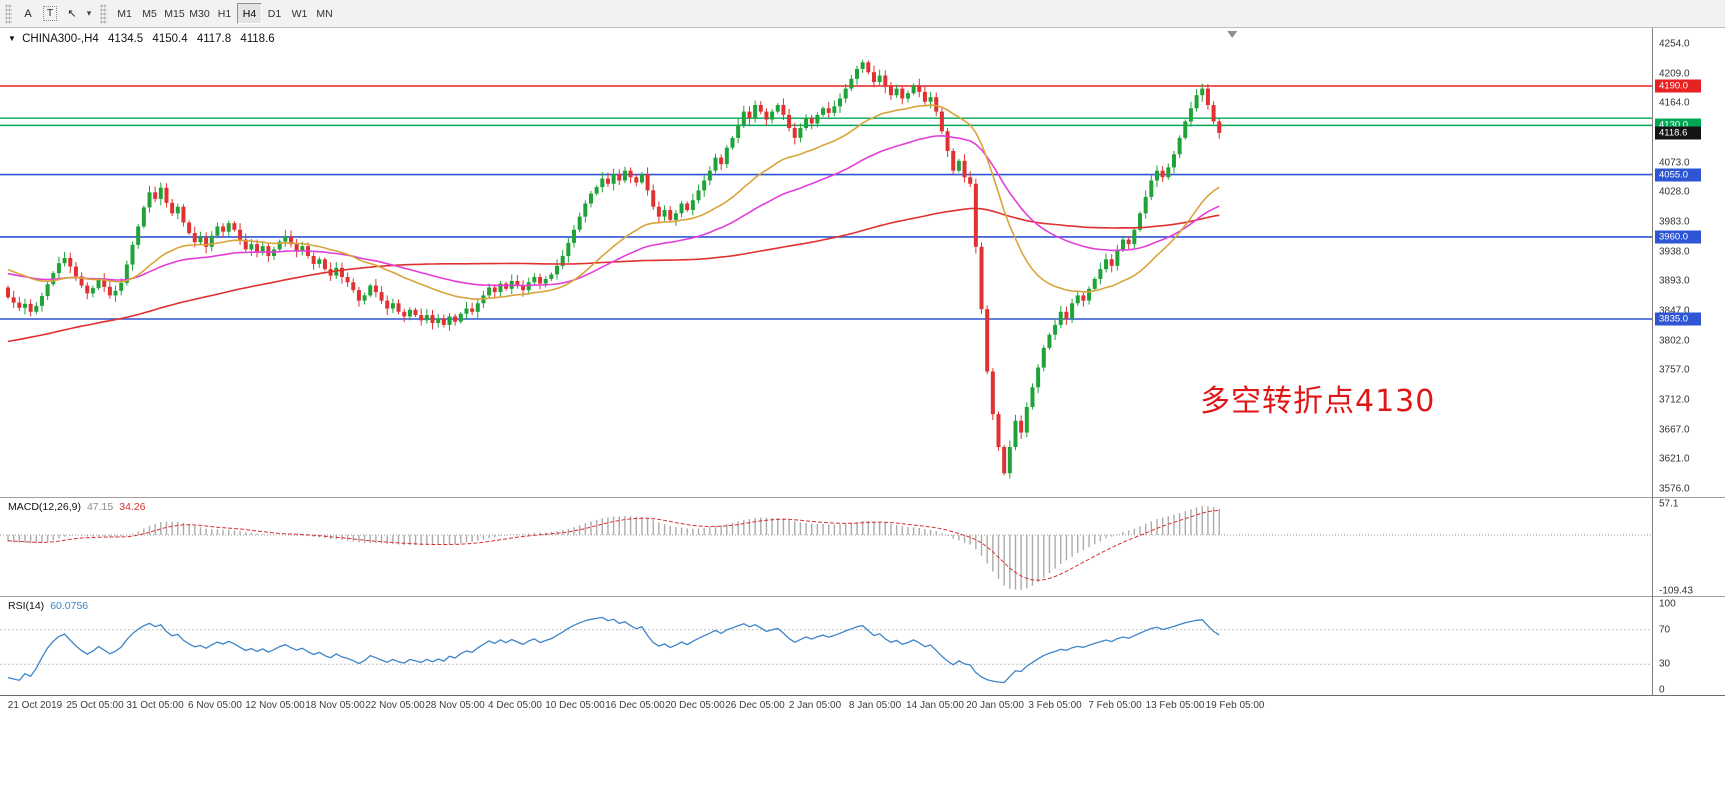 The width and height of the screenshot is (1725, 794). Describe the element at coordinates (1676, 591) in the screenshot. I see `macd-axis-min: -109.43` at that location.